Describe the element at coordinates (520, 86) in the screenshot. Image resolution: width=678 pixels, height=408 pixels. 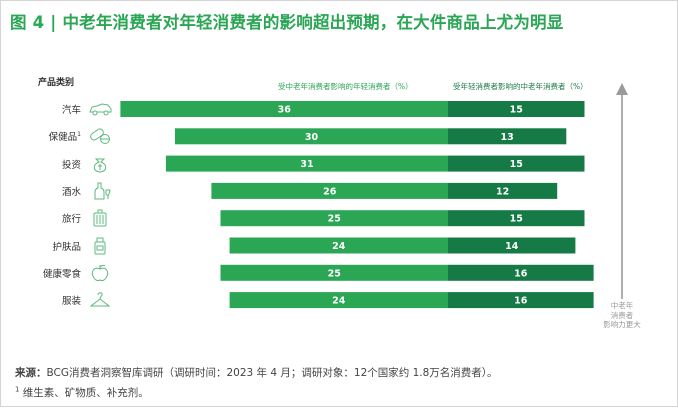
I see `legend-right-series: 受年轻消费者影响的中老年消费者（%）` at that location.